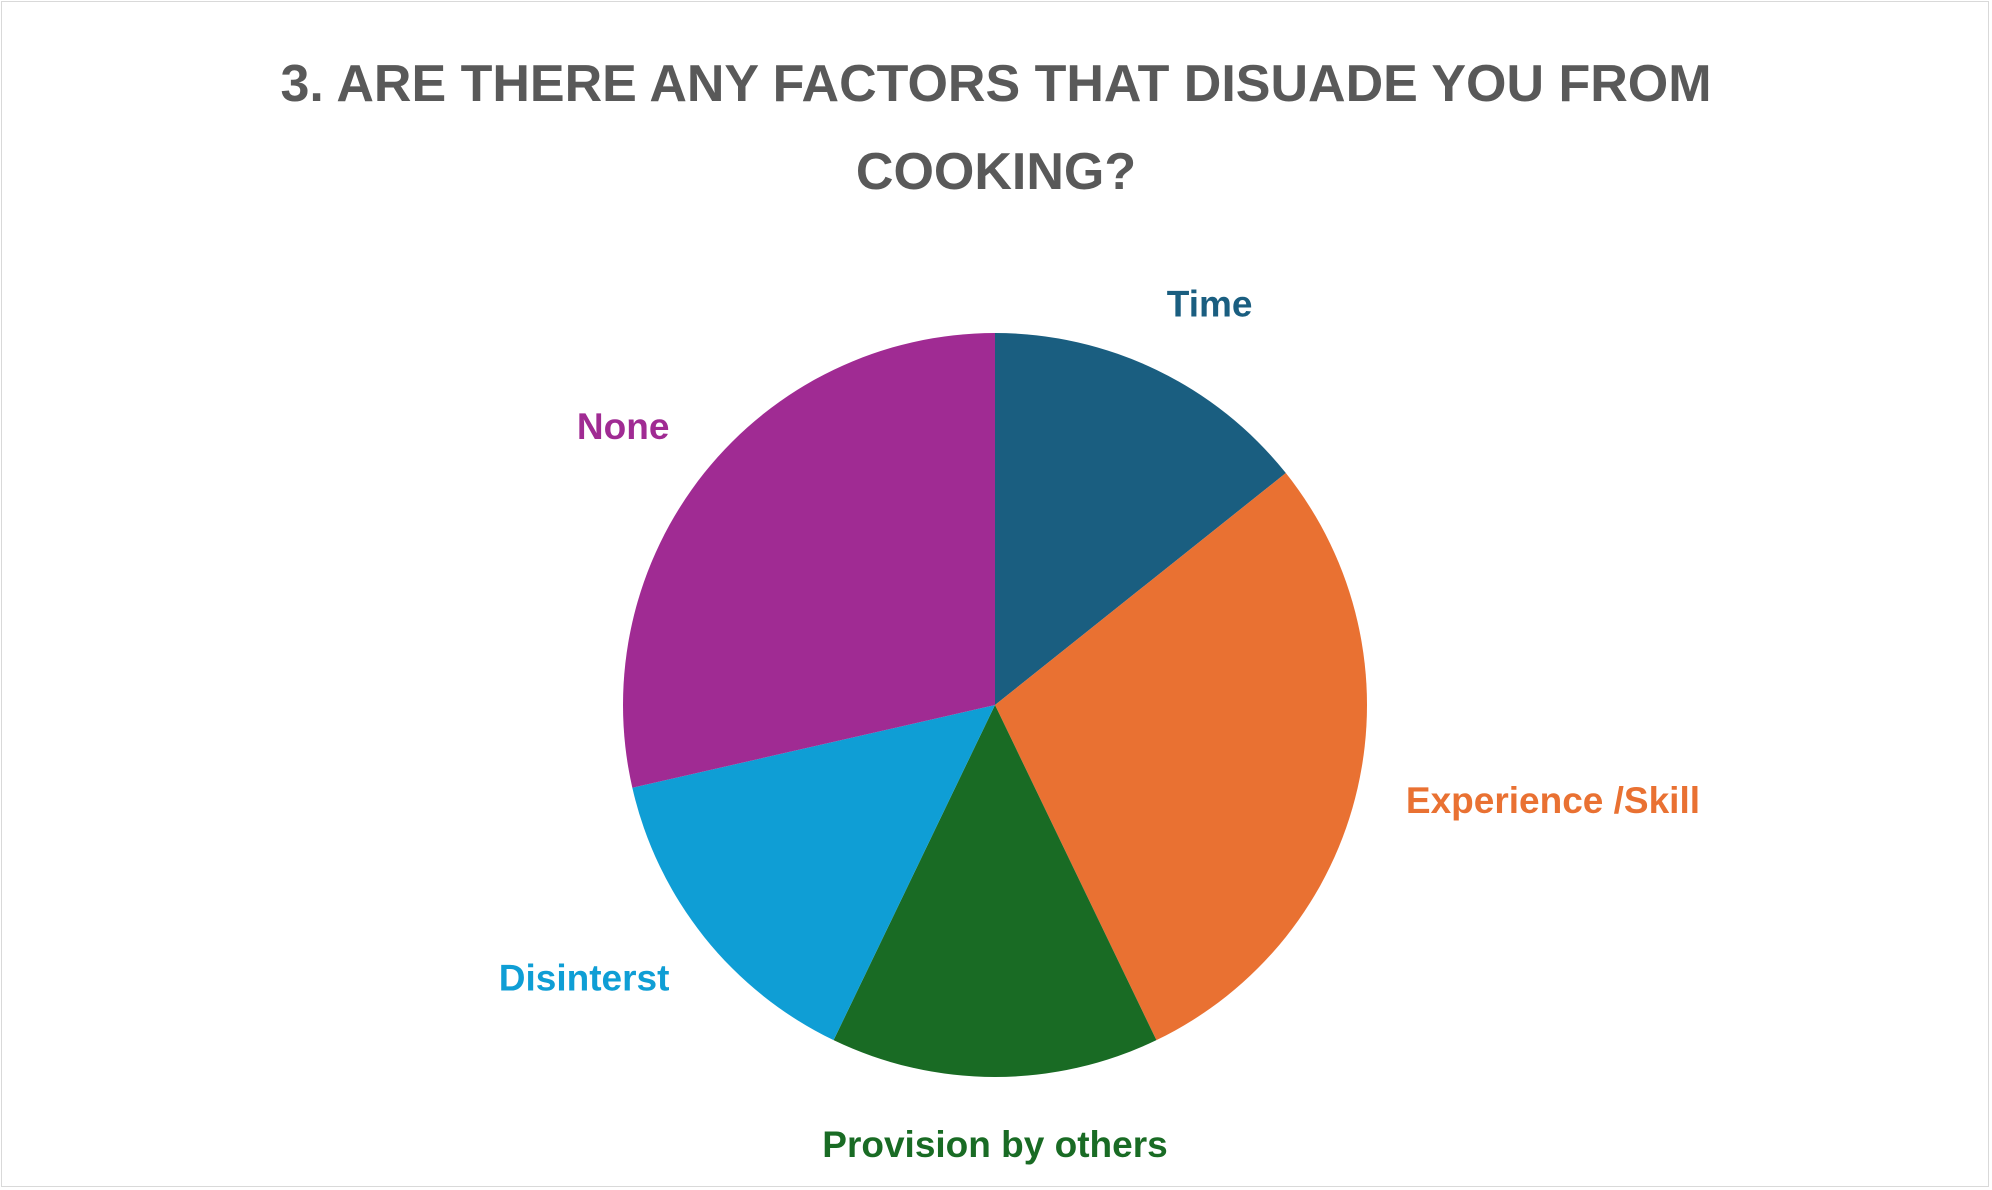  I want to click on slice-label: Time, so click(1210, 304).